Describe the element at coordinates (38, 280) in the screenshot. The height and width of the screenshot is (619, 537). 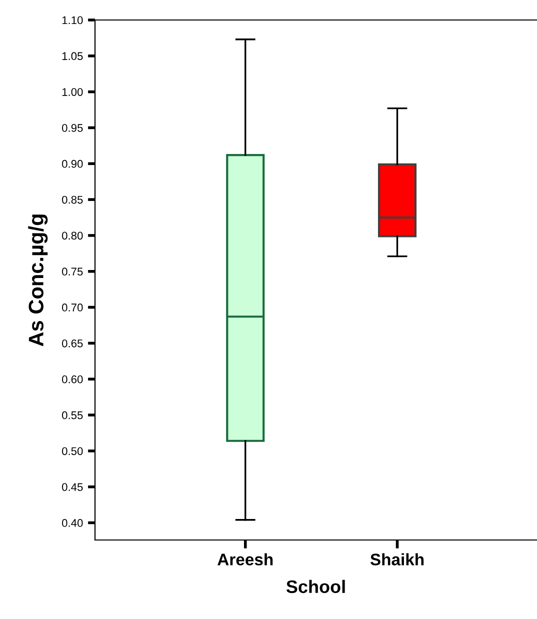
I see `y-axis-title: As Conc.µg/g` at that location.